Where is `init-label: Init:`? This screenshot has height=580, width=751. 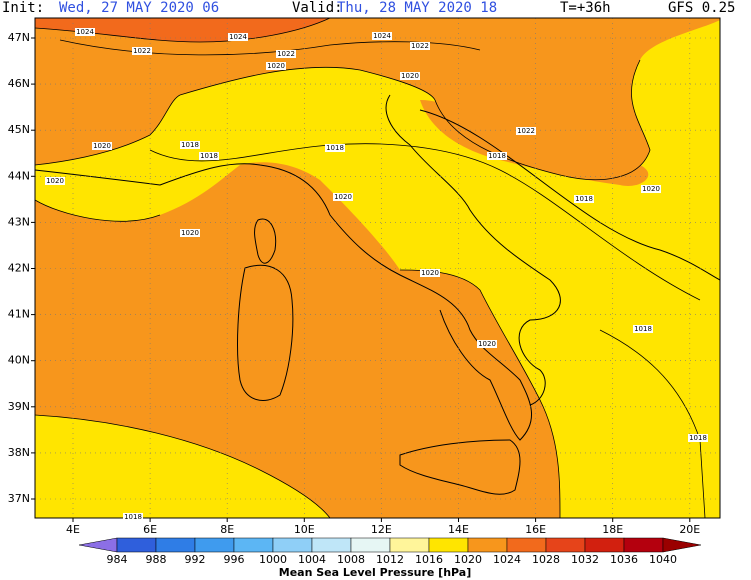
init-label: Init: is located at coordinates (23, 8).